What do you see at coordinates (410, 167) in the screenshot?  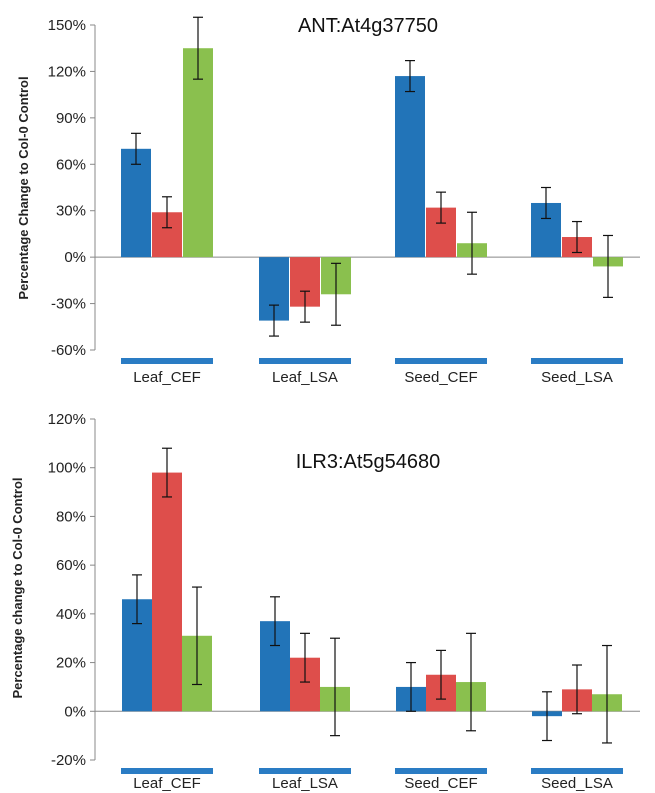 I see `ant-bar-s1-seed-cef` at bounding box center [410, 167].